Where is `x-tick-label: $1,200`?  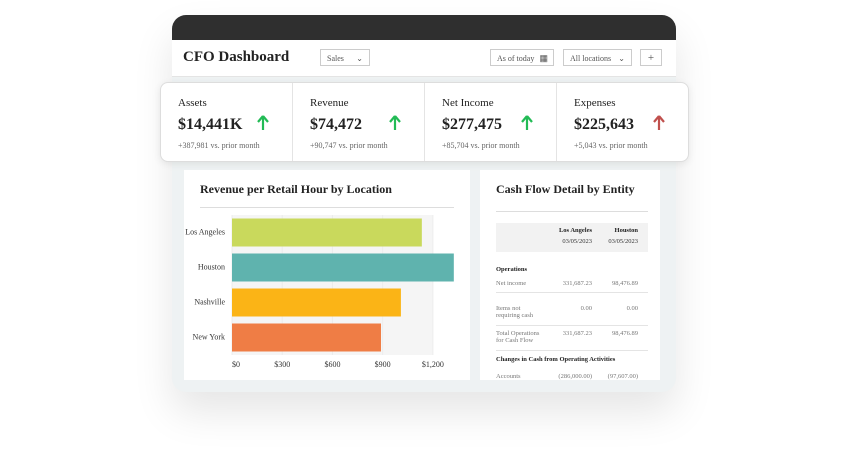
x-tick-label: $1,200 is located at coordinates (433, 364).